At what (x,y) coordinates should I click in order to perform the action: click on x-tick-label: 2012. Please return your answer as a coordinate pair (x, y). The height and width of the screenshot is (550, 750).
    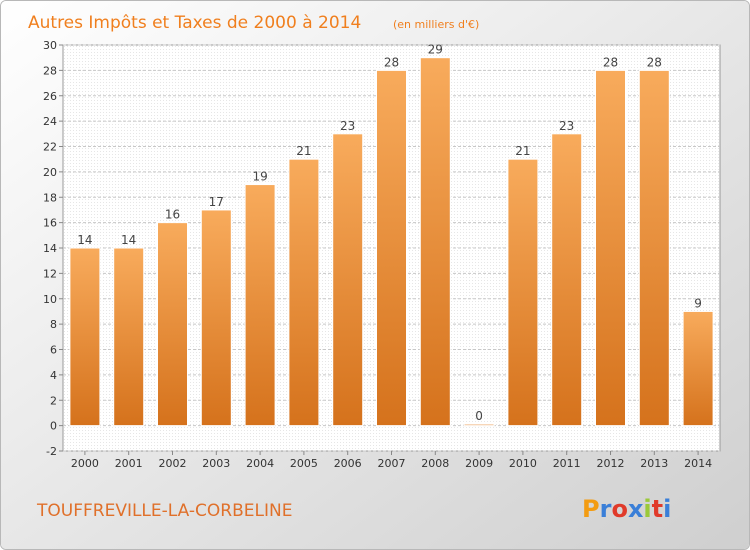
    Looking at the image, I should click on (611, 463).